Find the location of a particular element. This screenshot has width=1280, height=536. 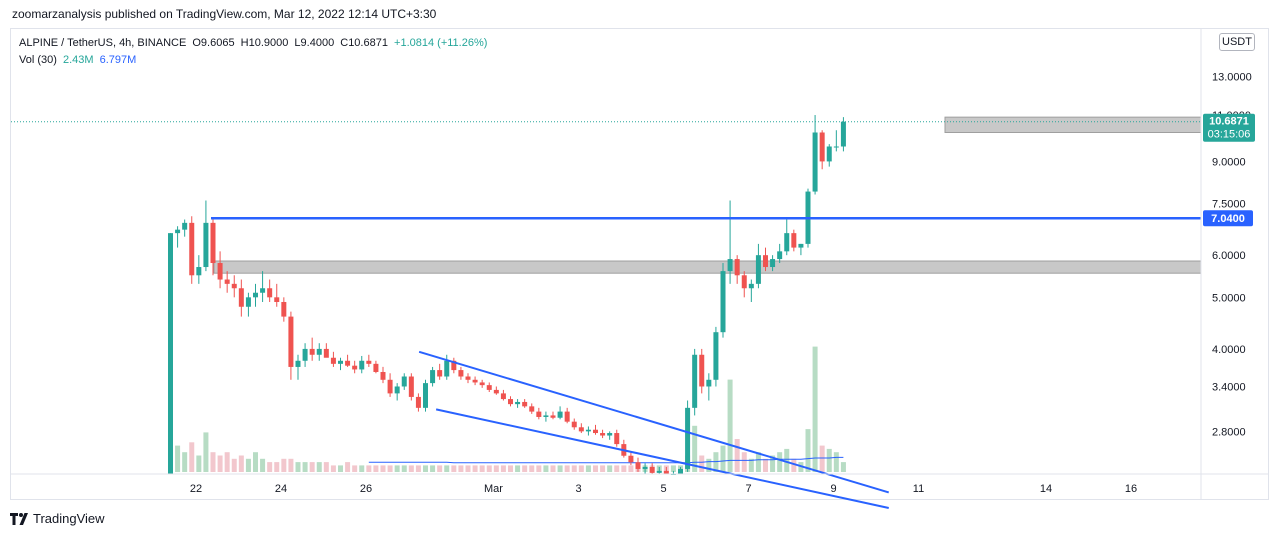

volume-ma-layer is located at coordinates (606, 460).